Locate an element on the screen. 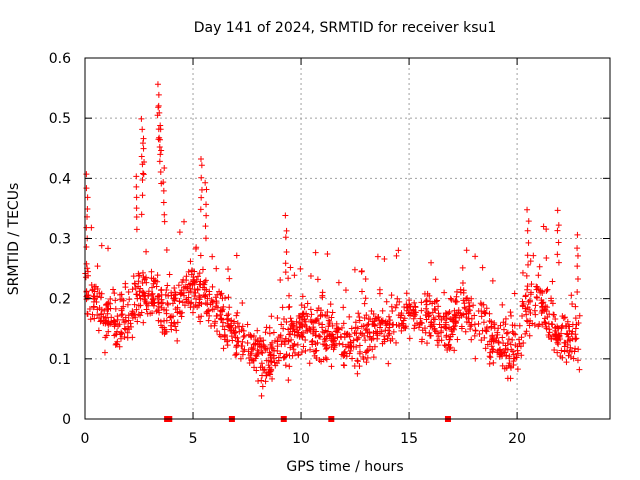 The height and width of the screenshot is (480, 640). x-tick-label: 0 is located at coordinates (85, 439).